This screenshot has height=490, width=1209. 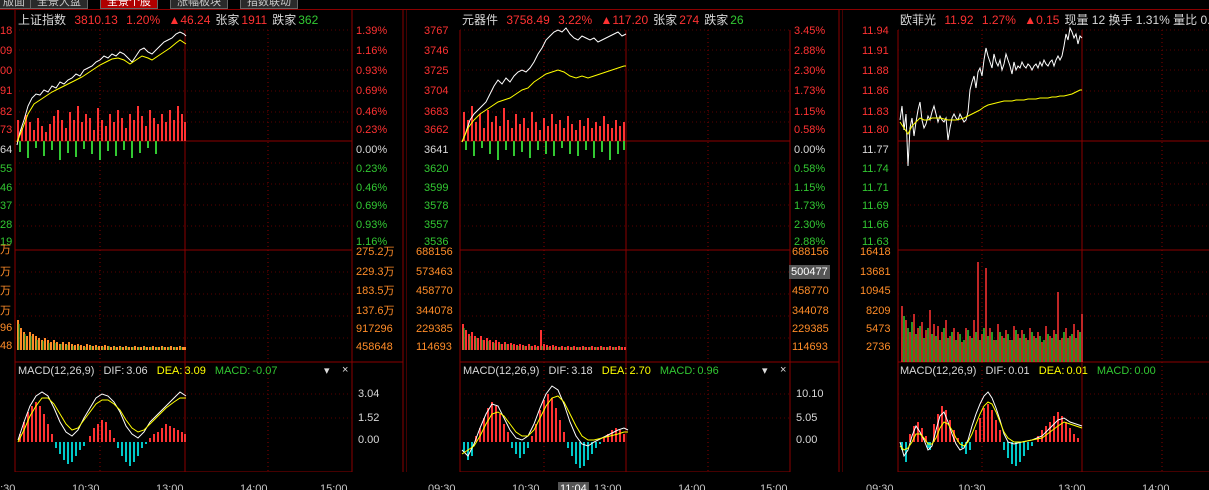 What do you see at coordinates (59, 4) in the screenshot?
I see `tab-market-overview: 全景大盘` at bounding box center [59, 4].